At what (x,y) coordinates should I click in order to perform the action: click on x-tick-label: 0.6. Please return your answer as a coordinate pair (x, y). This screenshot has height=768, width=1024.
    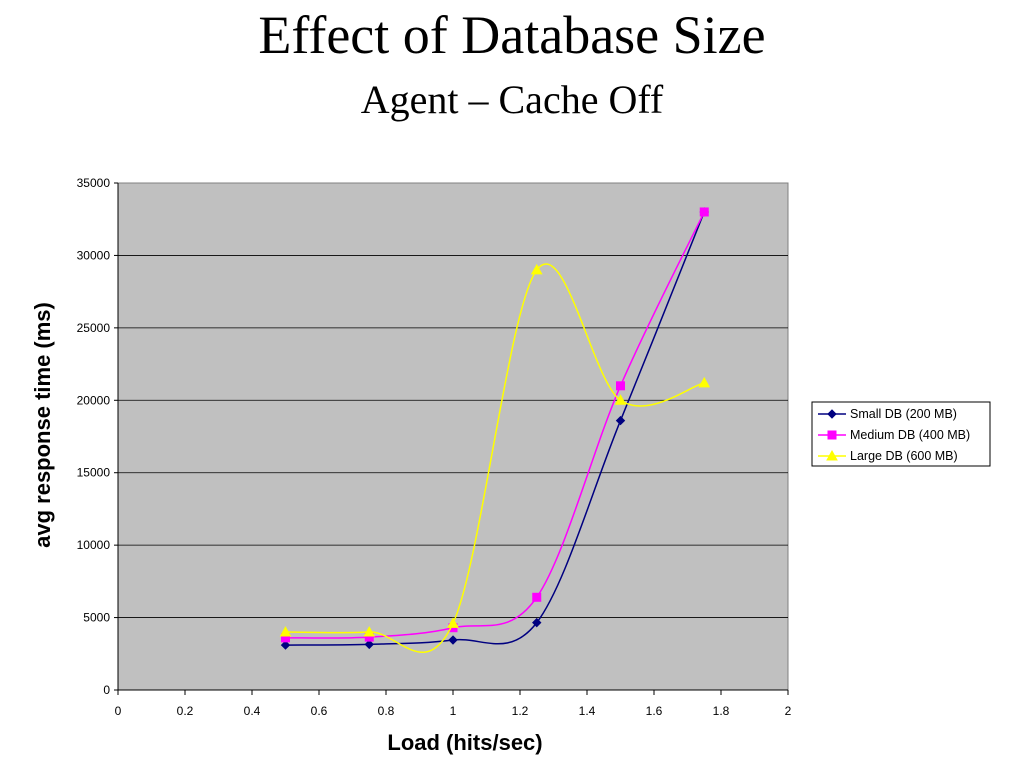
    Looking at the image, I should click on (319, 711).